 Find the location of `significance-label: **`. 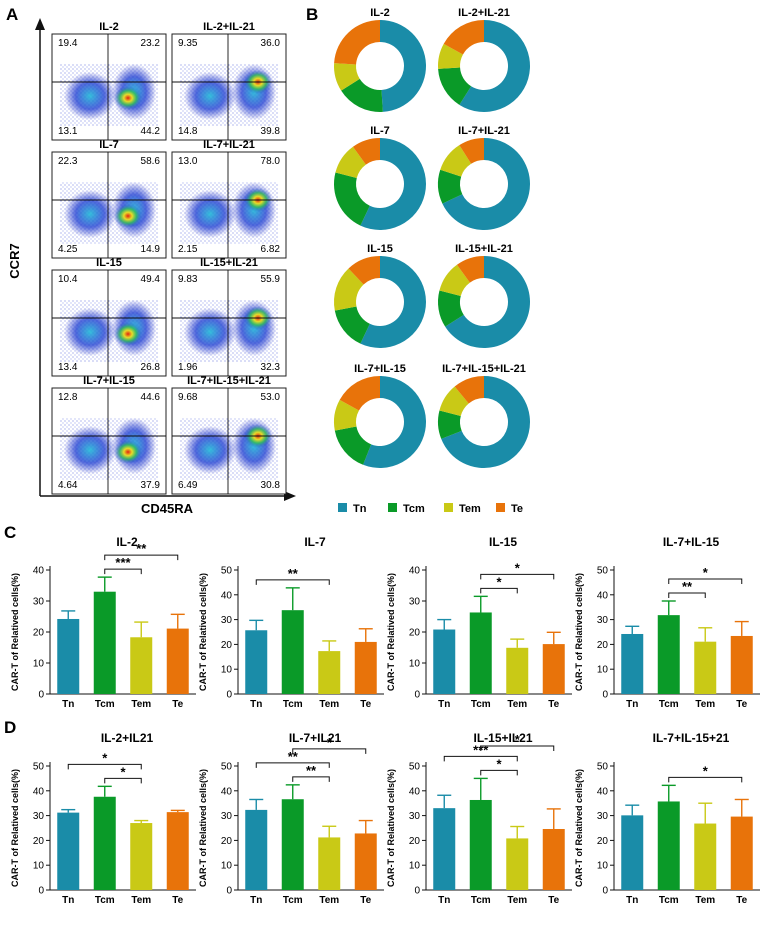

significance-label: ** is located at coordinates (311, 770).